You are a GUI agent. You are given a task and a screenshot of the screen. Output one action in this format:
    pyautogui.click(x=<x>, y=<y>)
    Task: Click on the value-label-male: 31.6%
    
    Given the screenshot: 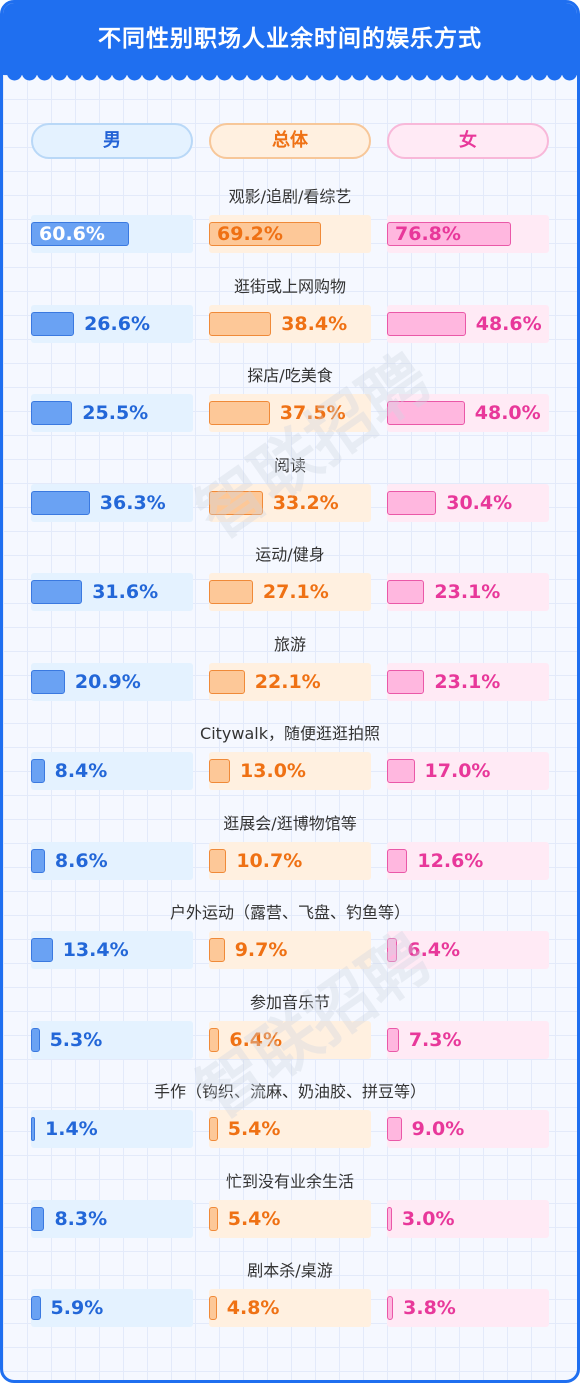 What is the action you would take?
    pyautogui.click(x=125, y=592)
    